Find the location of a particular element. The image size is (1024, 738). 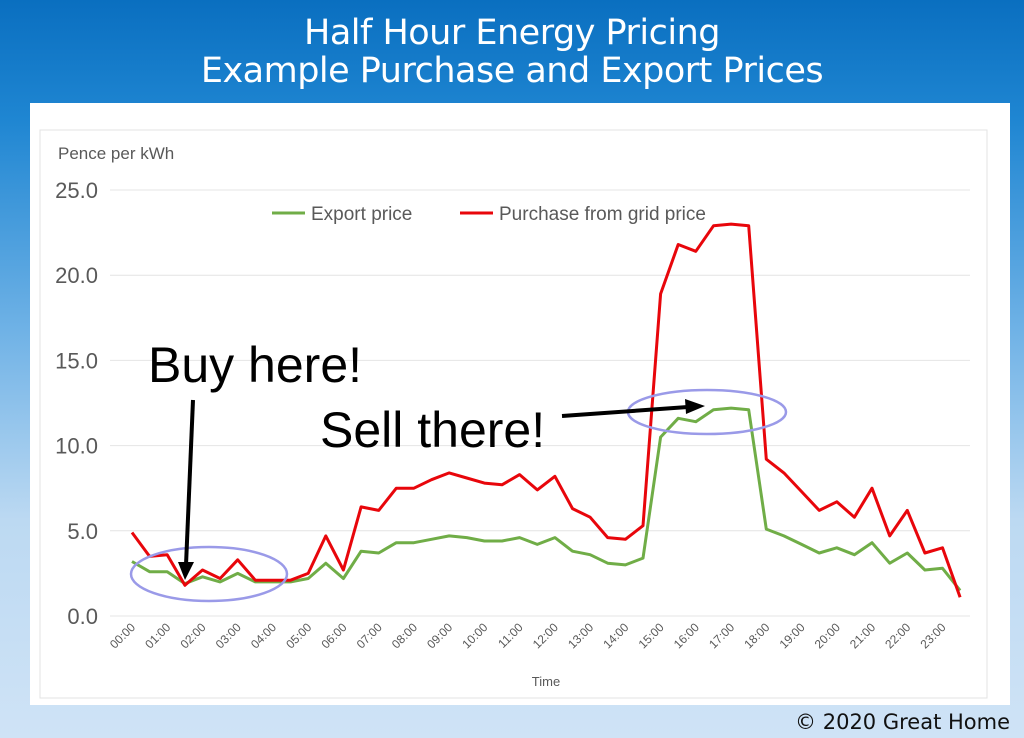

title-line-2: Example Purchase and Export Prices is located at coordinates (512, 71).